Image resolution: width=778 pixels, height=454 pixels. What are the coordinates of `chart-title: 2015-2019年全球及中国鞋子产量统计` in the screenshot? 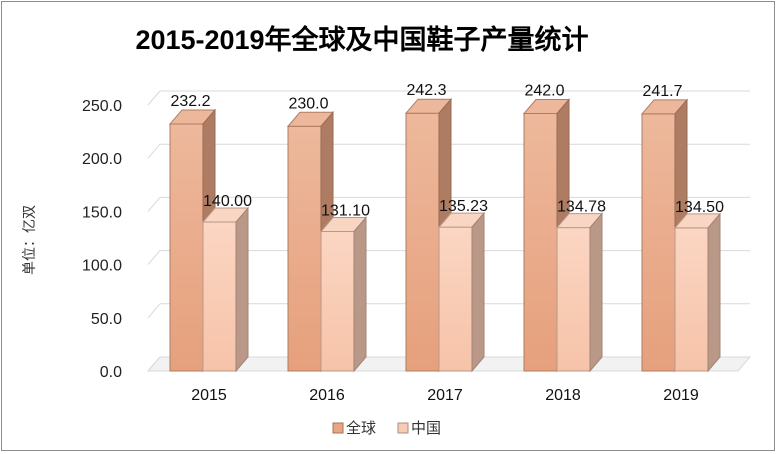 It's located at (361, 39).